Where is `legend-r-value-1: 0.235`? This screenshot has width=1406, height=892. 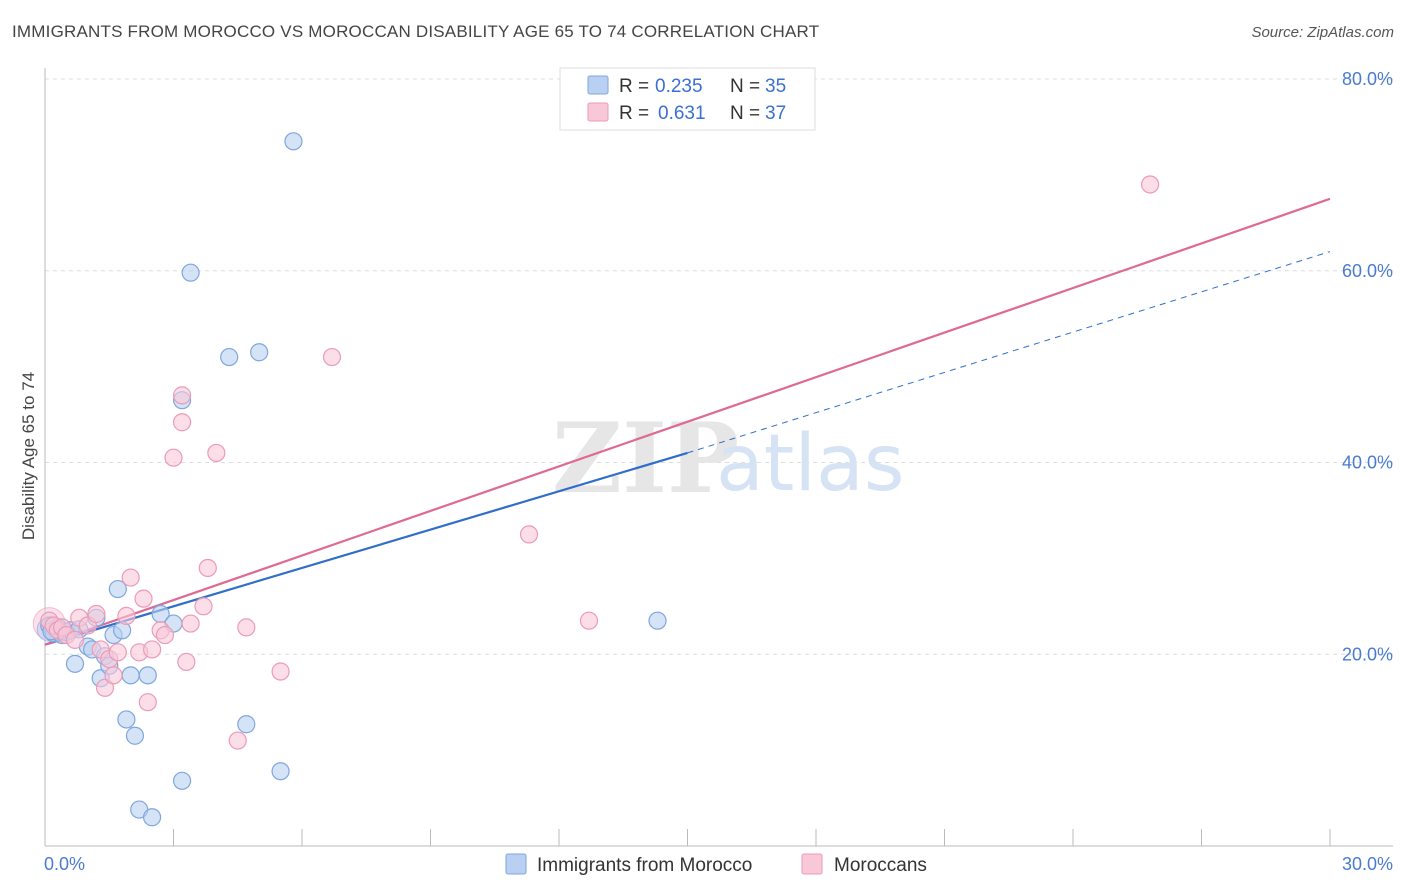 legend-r-value-1: 0.235 is located at coordinates (679, 86).